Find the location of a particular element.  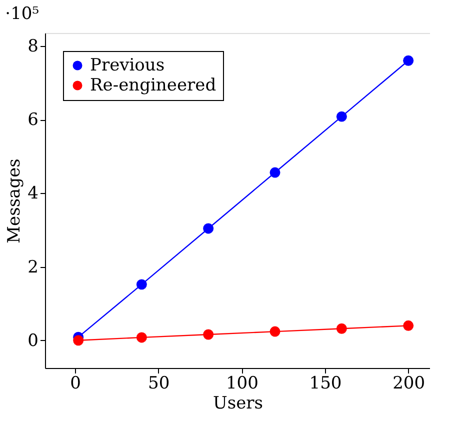

x-axis-title: Users is located at coordinates (238, 404).